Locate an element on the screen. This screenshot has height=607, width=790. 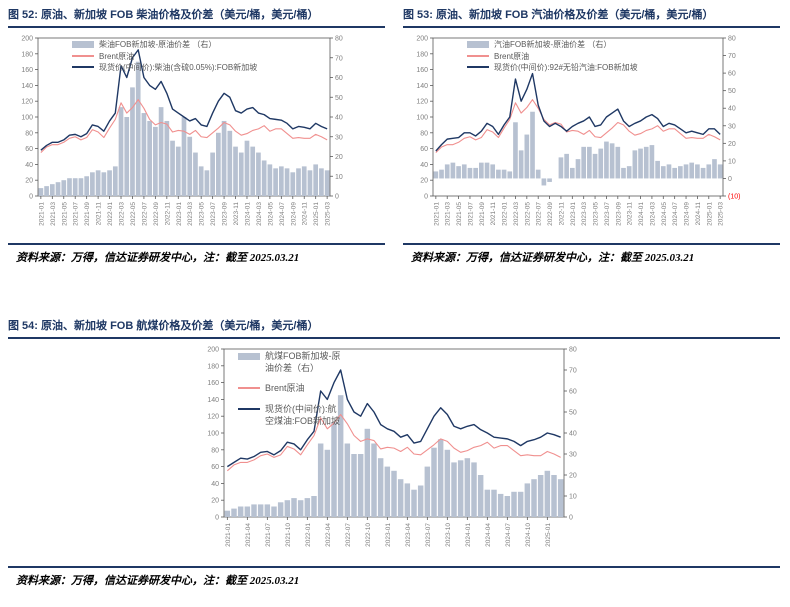
figure-52-source-note: 资料来源：万得，信达证券研发中心，注：截至 2025.03.21 is located at coordinates (196, 256).